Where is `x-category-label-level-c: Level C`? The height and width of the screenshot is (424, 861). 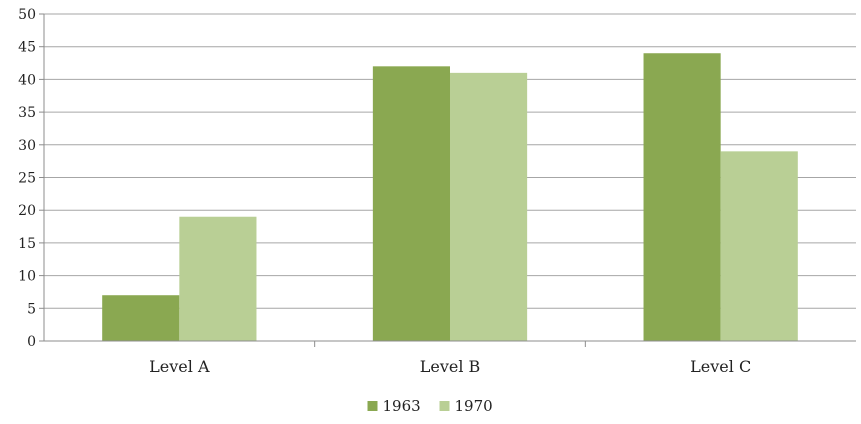 x-category-label-level-c: Level C is located at coordinates (720, 366).